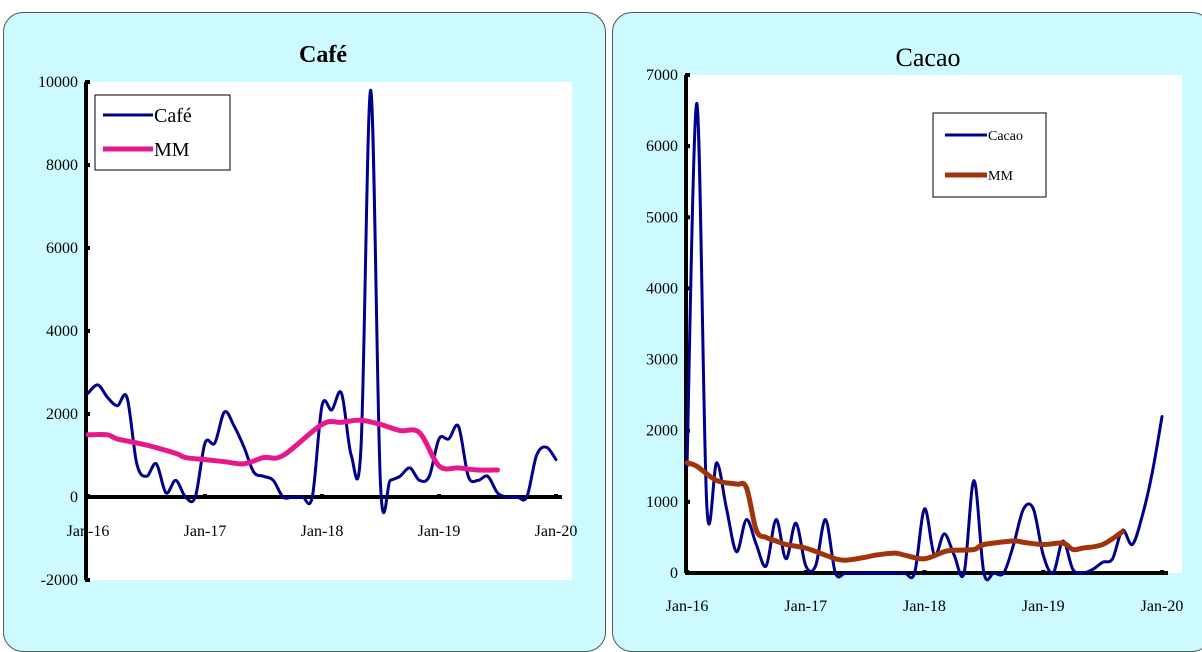 The height and width of the screenshot is (652, 1202). I want to click on cacao-chart-title: Cacao, so click(928, 57).